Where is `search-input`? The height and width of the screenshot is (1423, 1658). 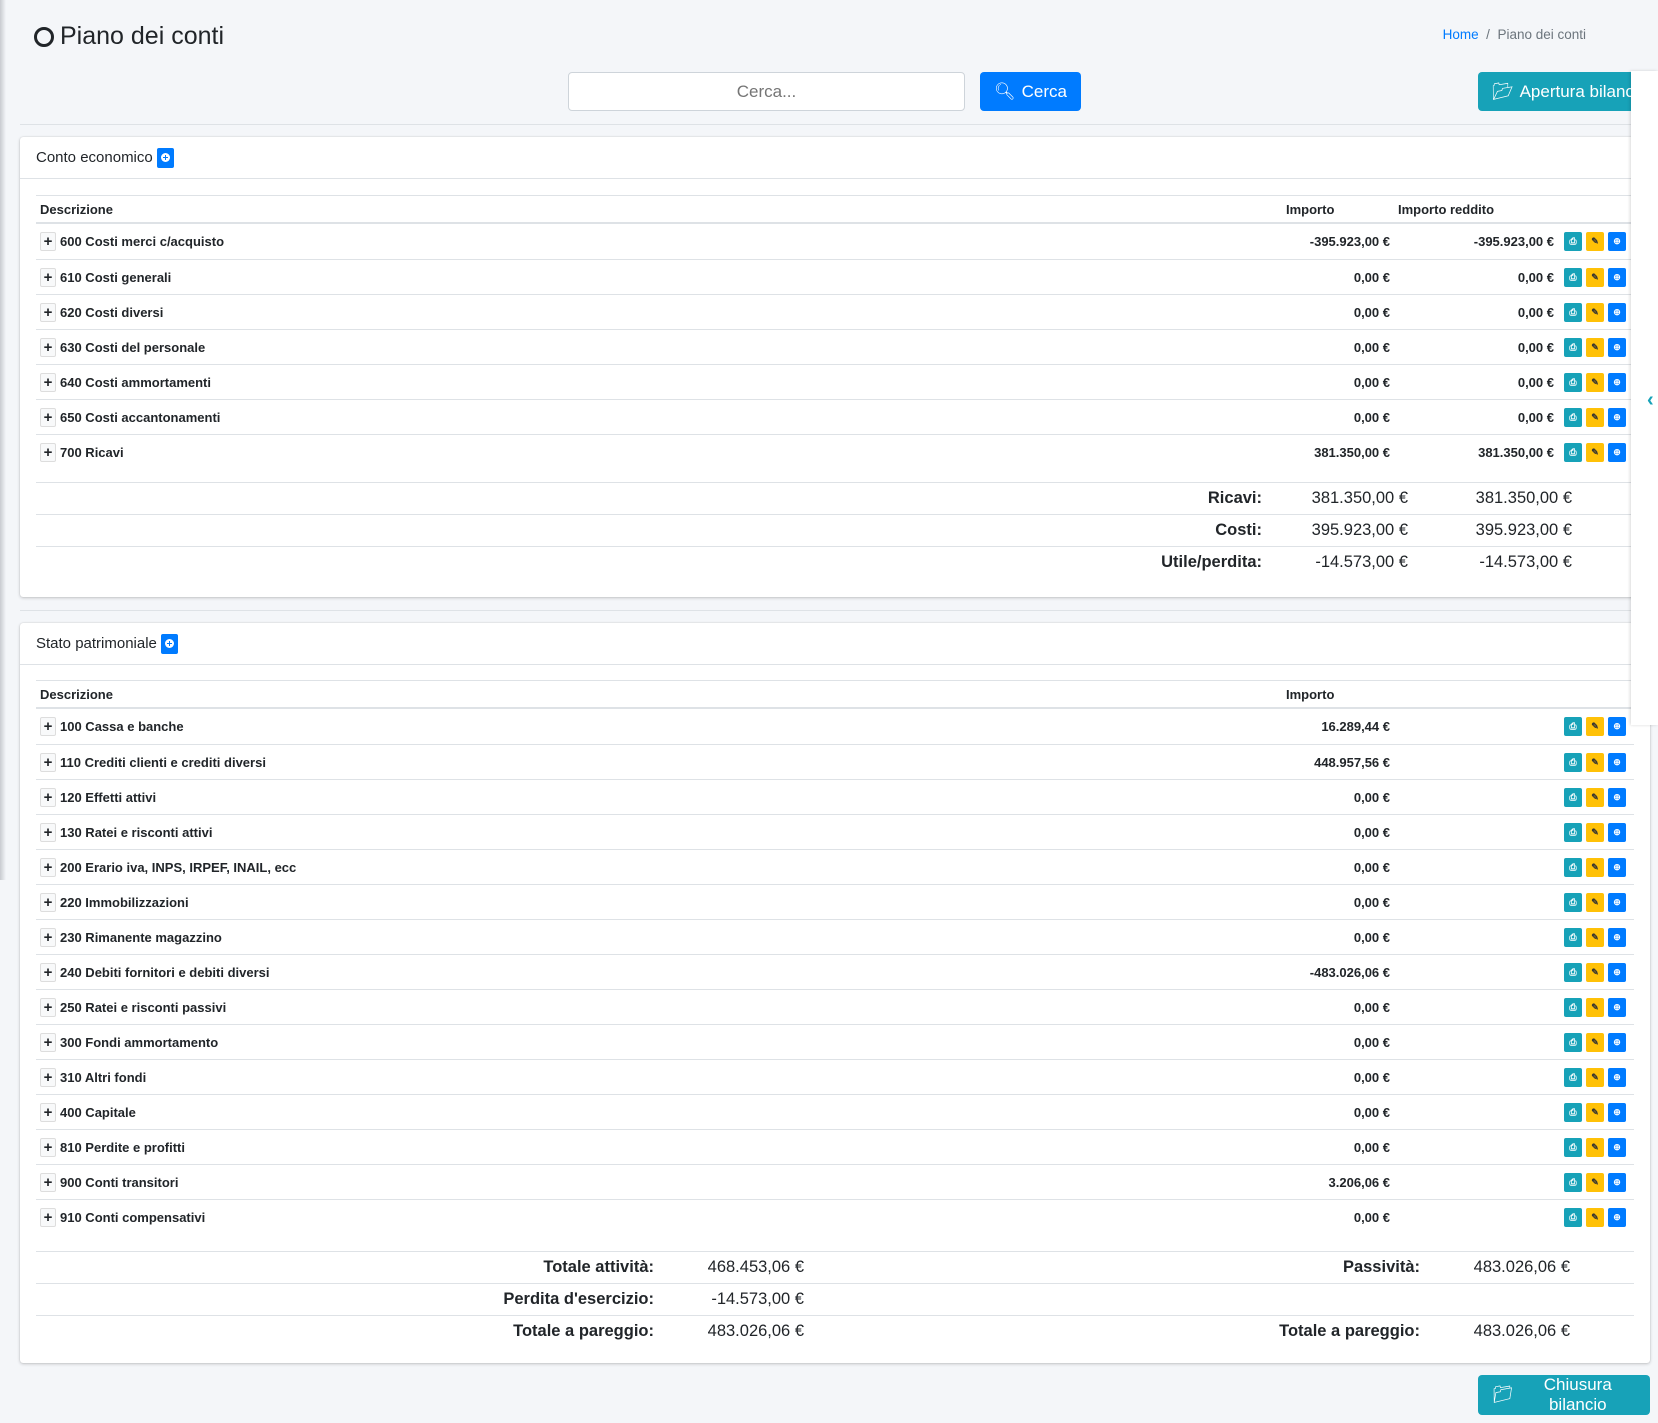 search-input is located at coordinates (766, 91).